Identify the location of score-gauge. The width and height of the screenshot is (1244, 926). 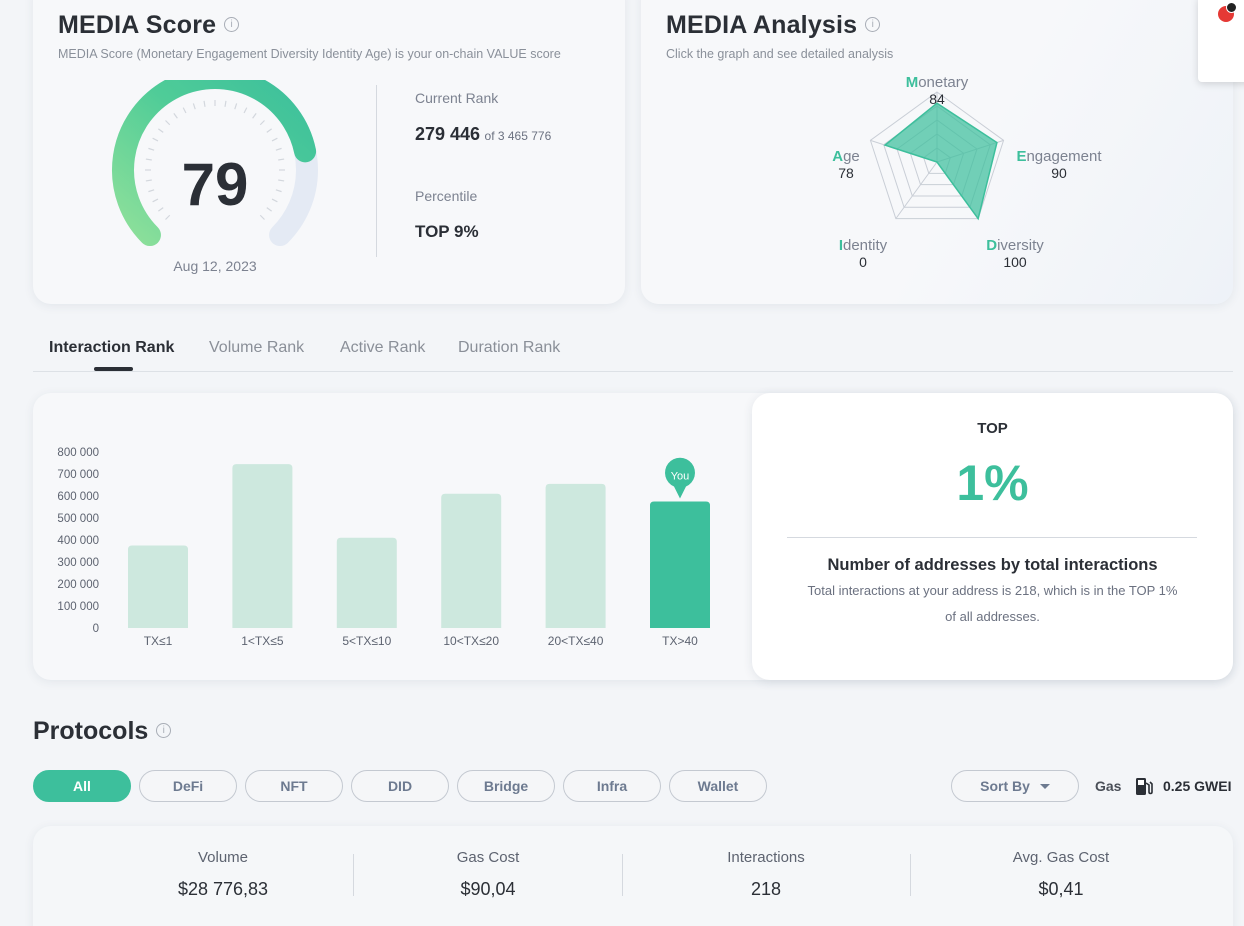
(215, 163).